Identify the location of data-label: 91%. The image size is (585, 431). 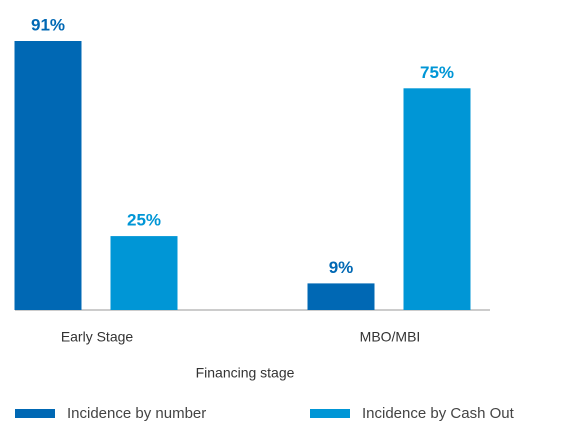
(48, 24).